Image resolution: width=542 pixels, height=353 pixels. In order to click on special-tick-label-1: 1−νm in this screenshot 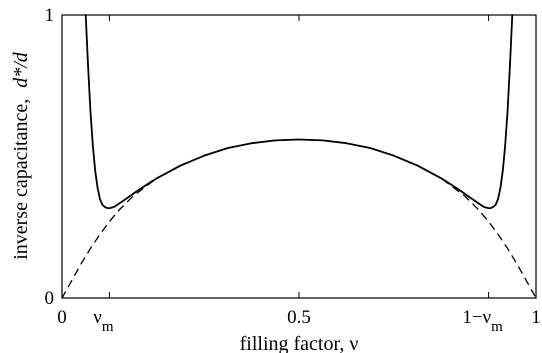, I will do `click(482, 321)`.